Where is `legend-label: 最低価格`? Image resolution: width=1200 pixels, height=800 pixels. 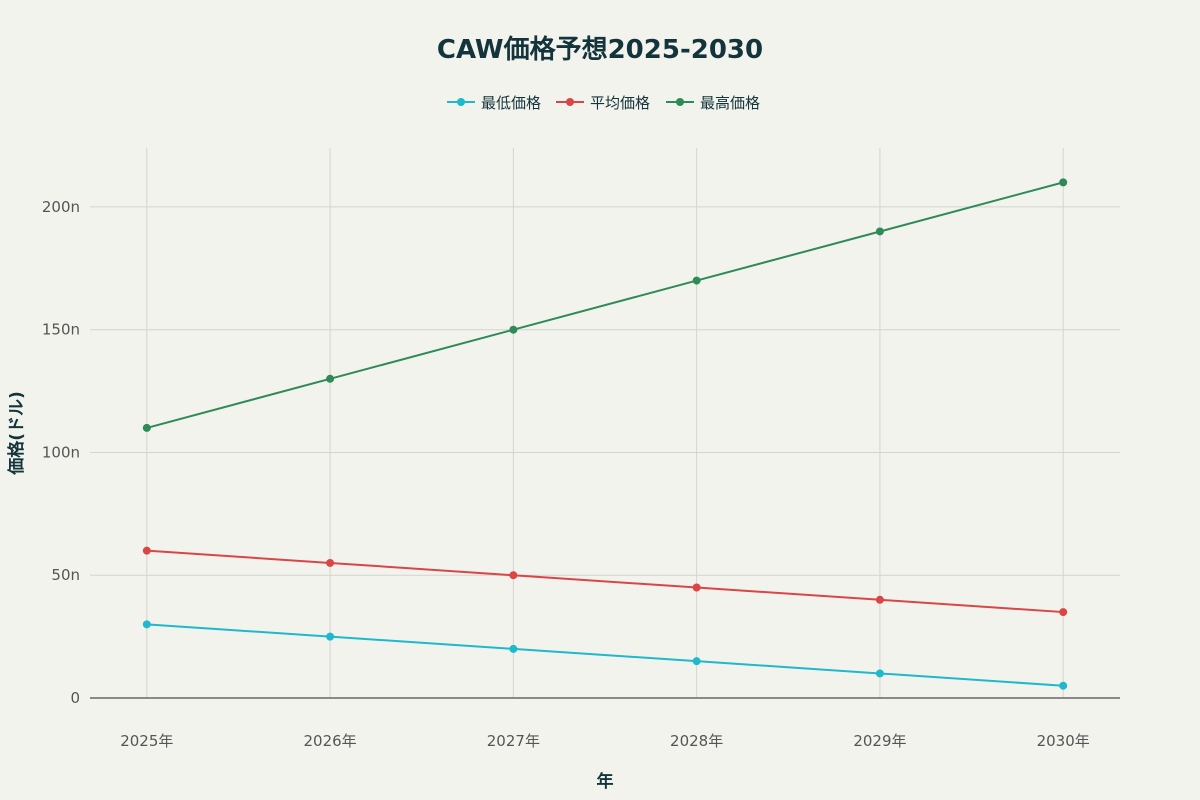 legend-label: 最低価格 is located at coordinates (511, 103).